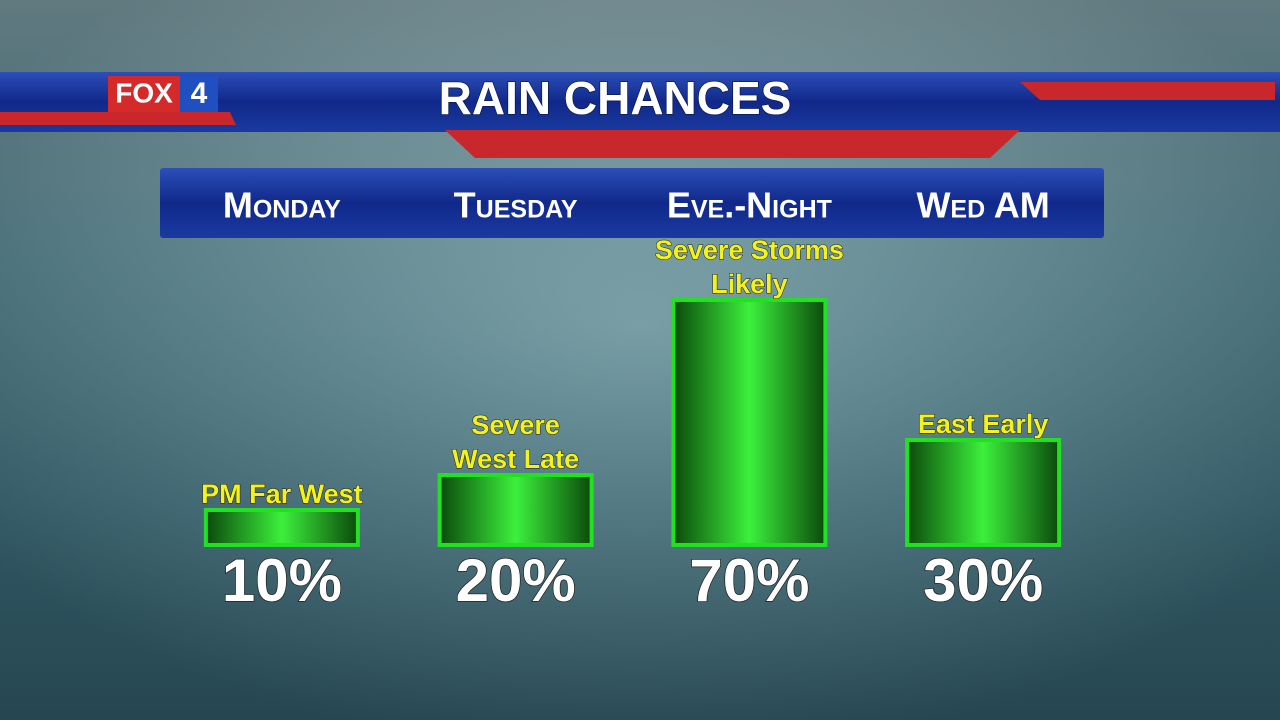  What do you see at coordinates (516, 205) in the screenshot?
I see `day-label: Tuesday` at bounding box center [516, 205].